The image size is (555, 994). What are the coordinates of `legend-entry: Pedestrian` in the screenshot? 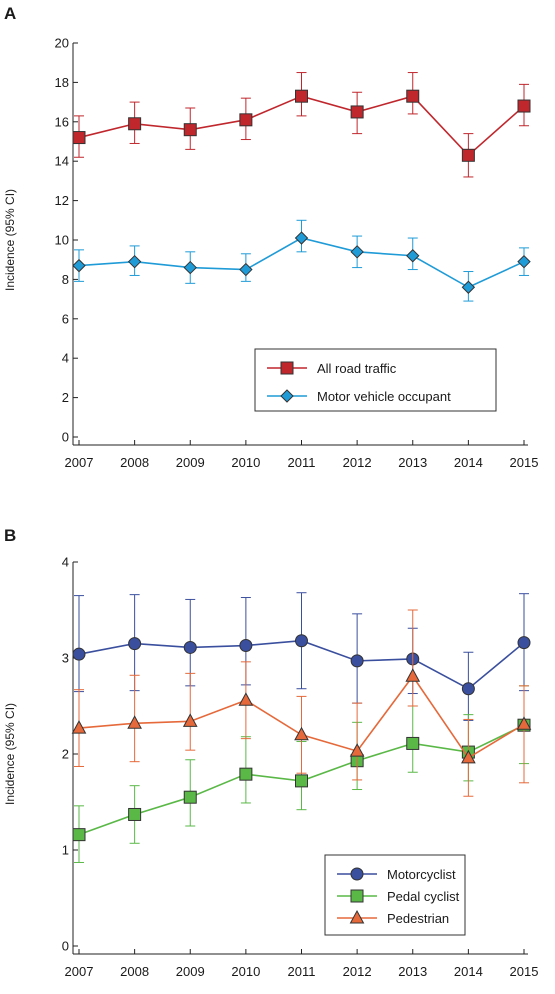 It's located at (418, 918).